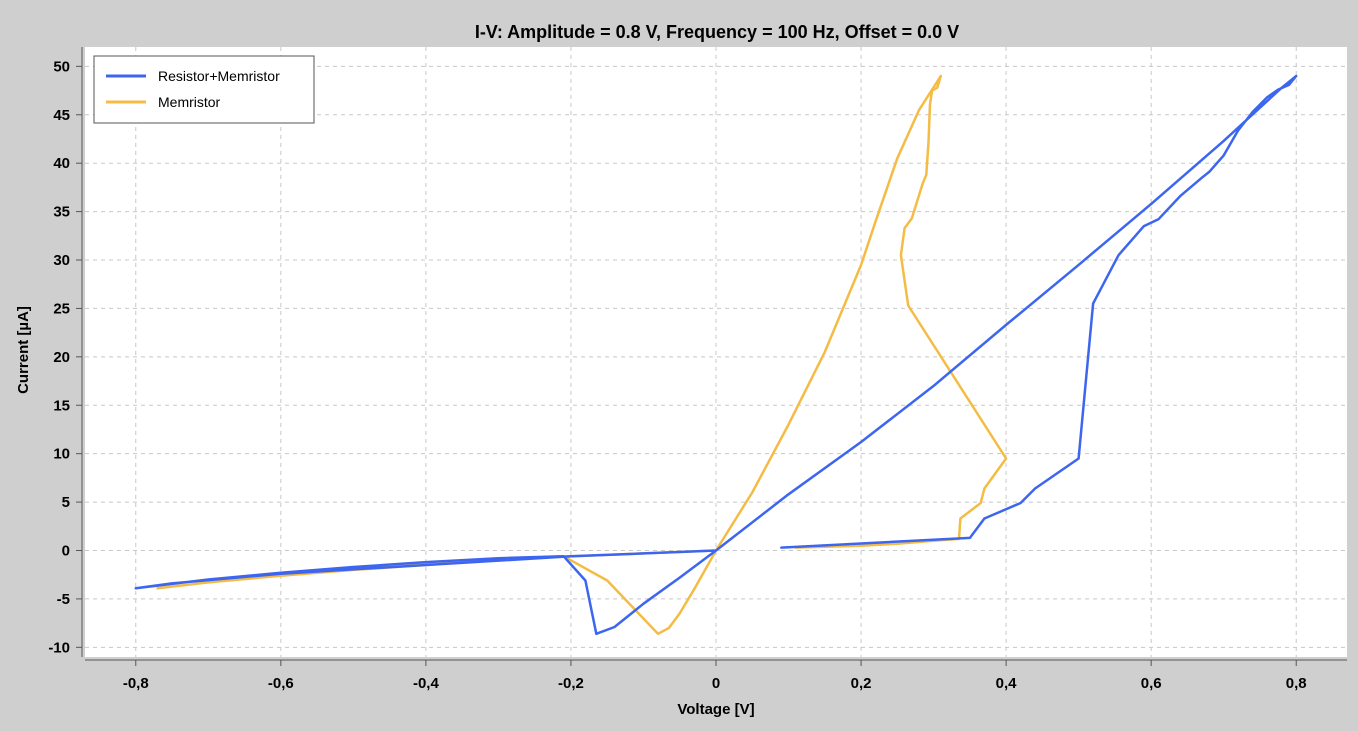 The height and width of the screenshot is (731, 1358). I want to click on x-tick-label: 0,6, so click(1151, 683).